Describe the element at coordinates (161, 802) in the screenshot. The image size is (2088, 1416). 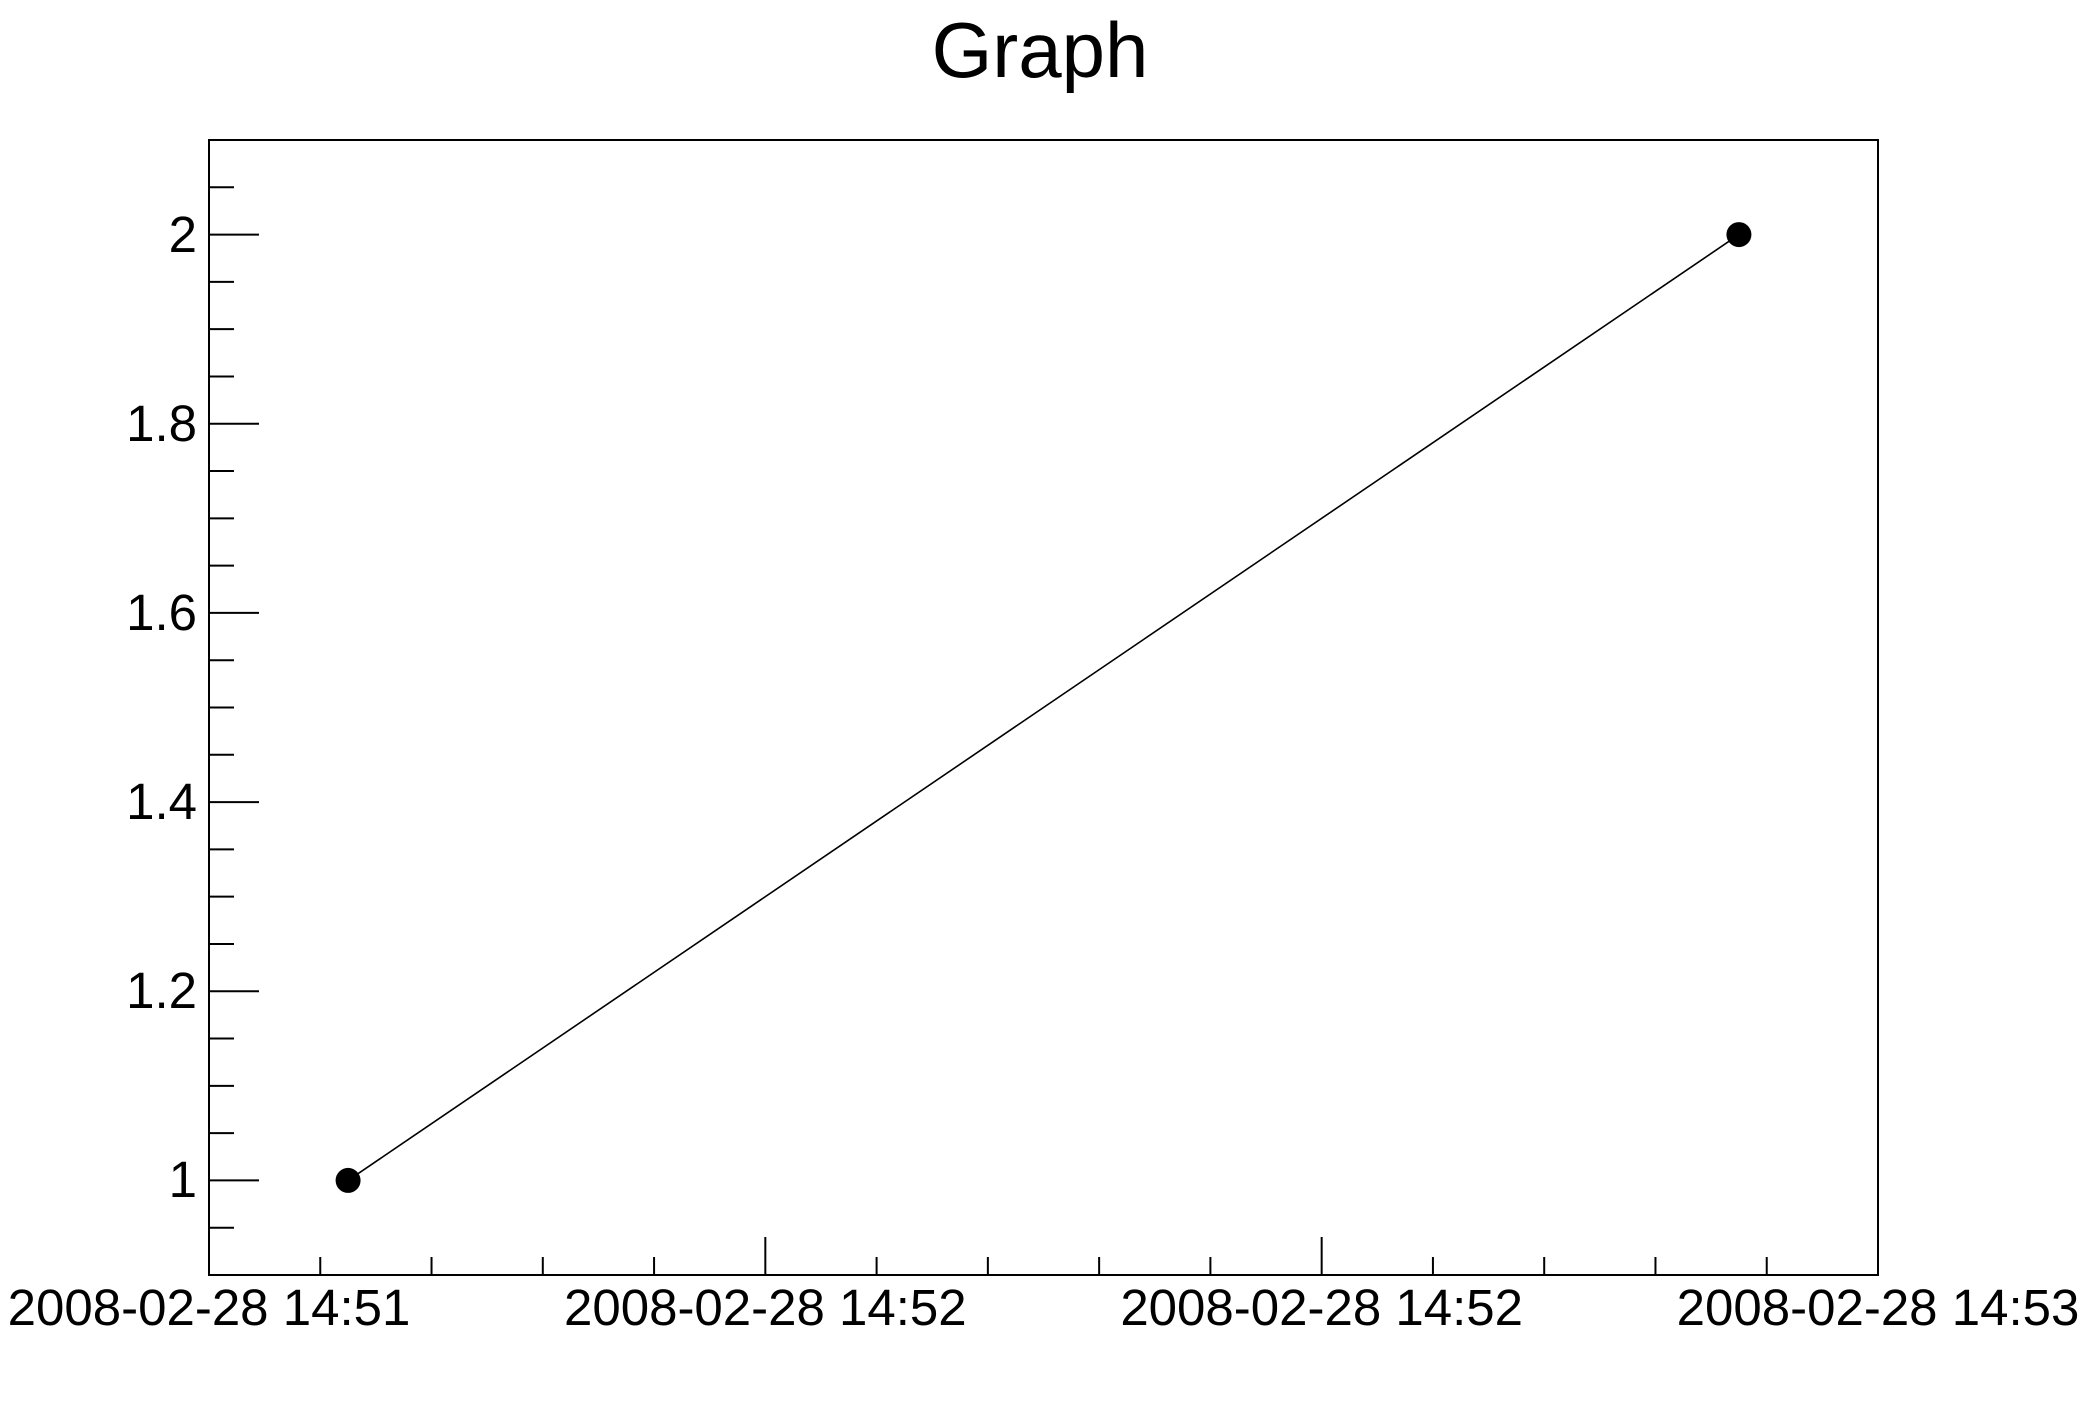
I see `y-axis-label: 1.4` at that location.